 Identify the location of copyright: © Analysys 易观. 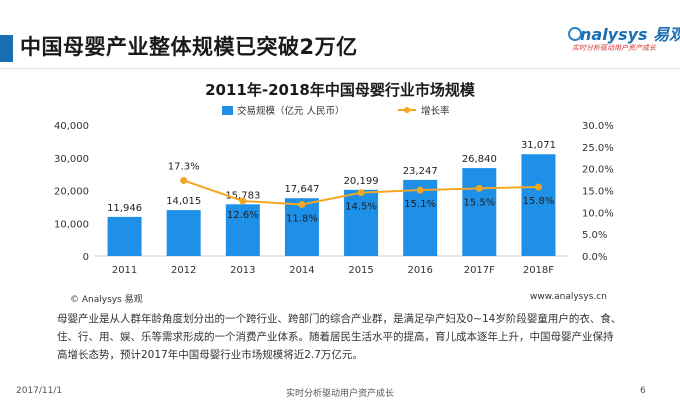
(106, 300).